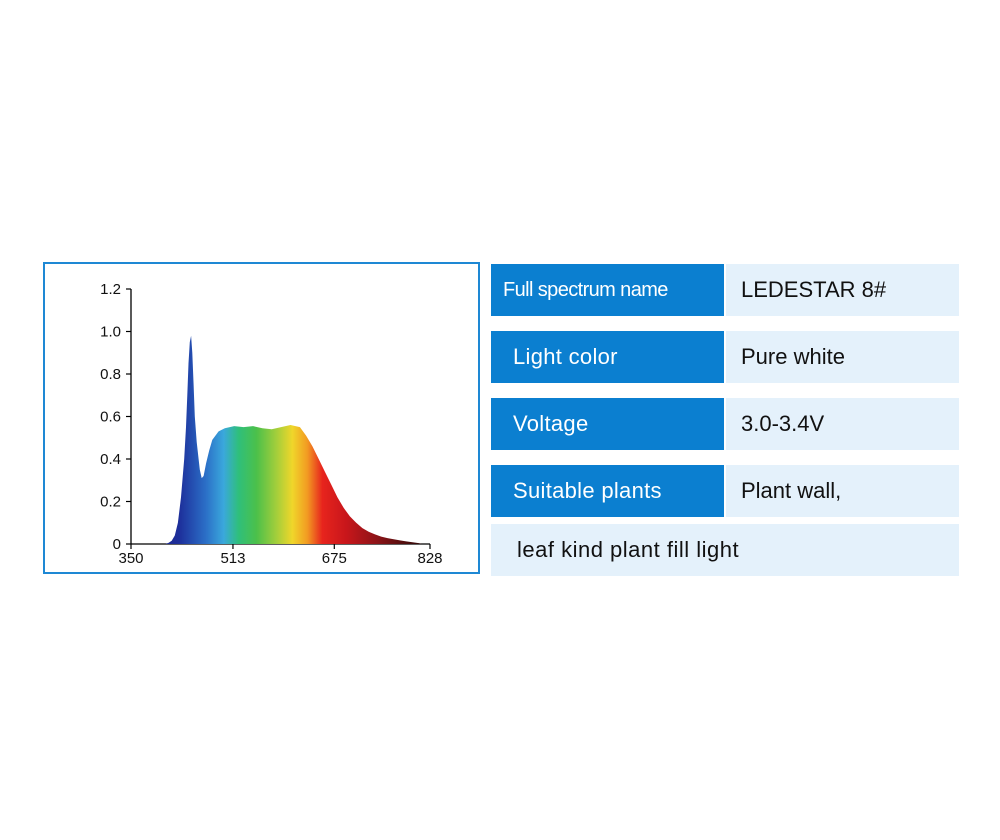 This screenshot has height=840, width=1000. What do you see at coordinates (429, 558) in the screenshot?
I see `x-tick-label: 828` at bounding box center [429, 558].